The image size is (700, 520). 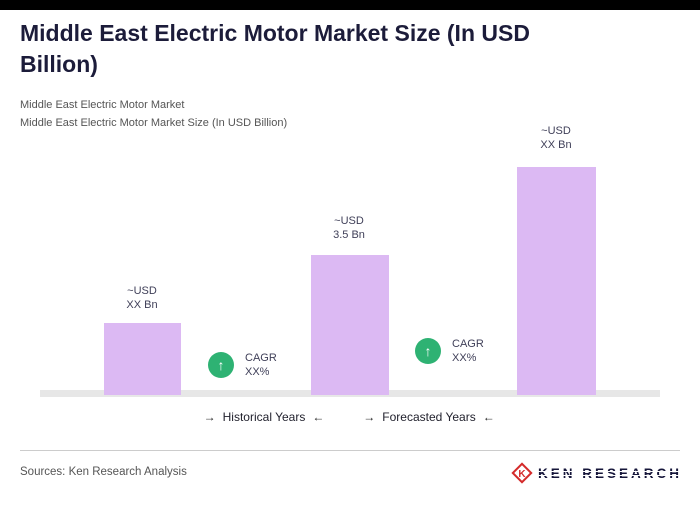 I want to click on footer-divider, so click(x=350, y=450).